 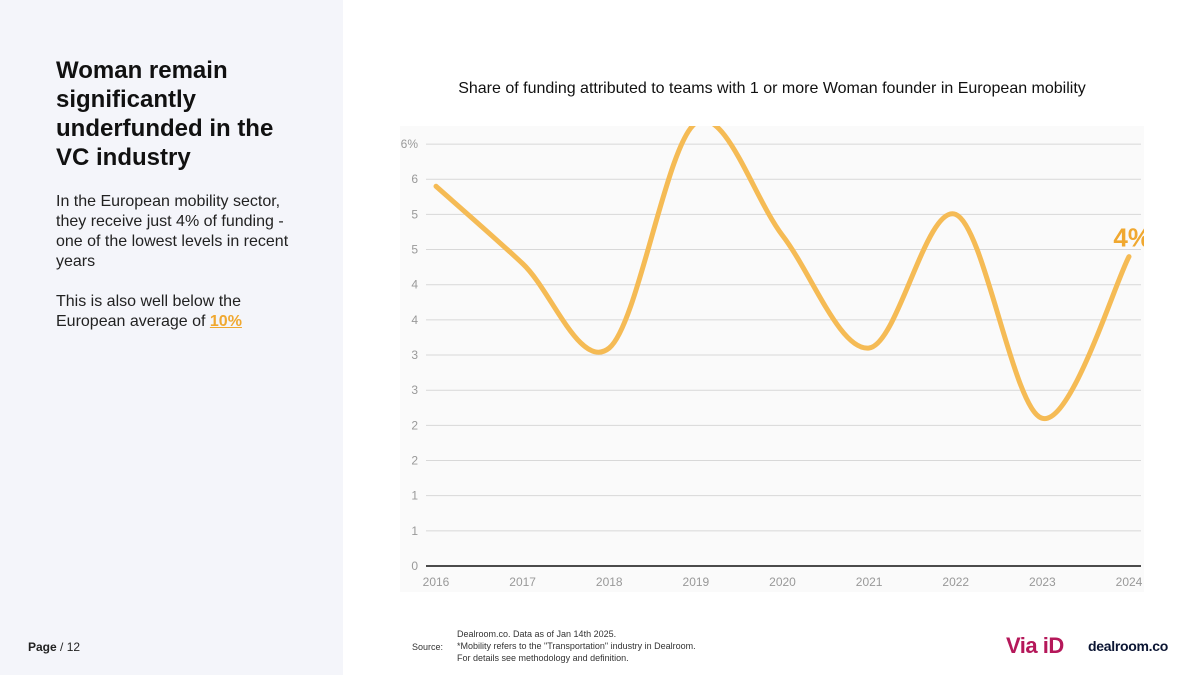 What do you see at coordinates (70, 647) in the screenshot?
I see `page-total: / 12` at bounding box center [70, 647].